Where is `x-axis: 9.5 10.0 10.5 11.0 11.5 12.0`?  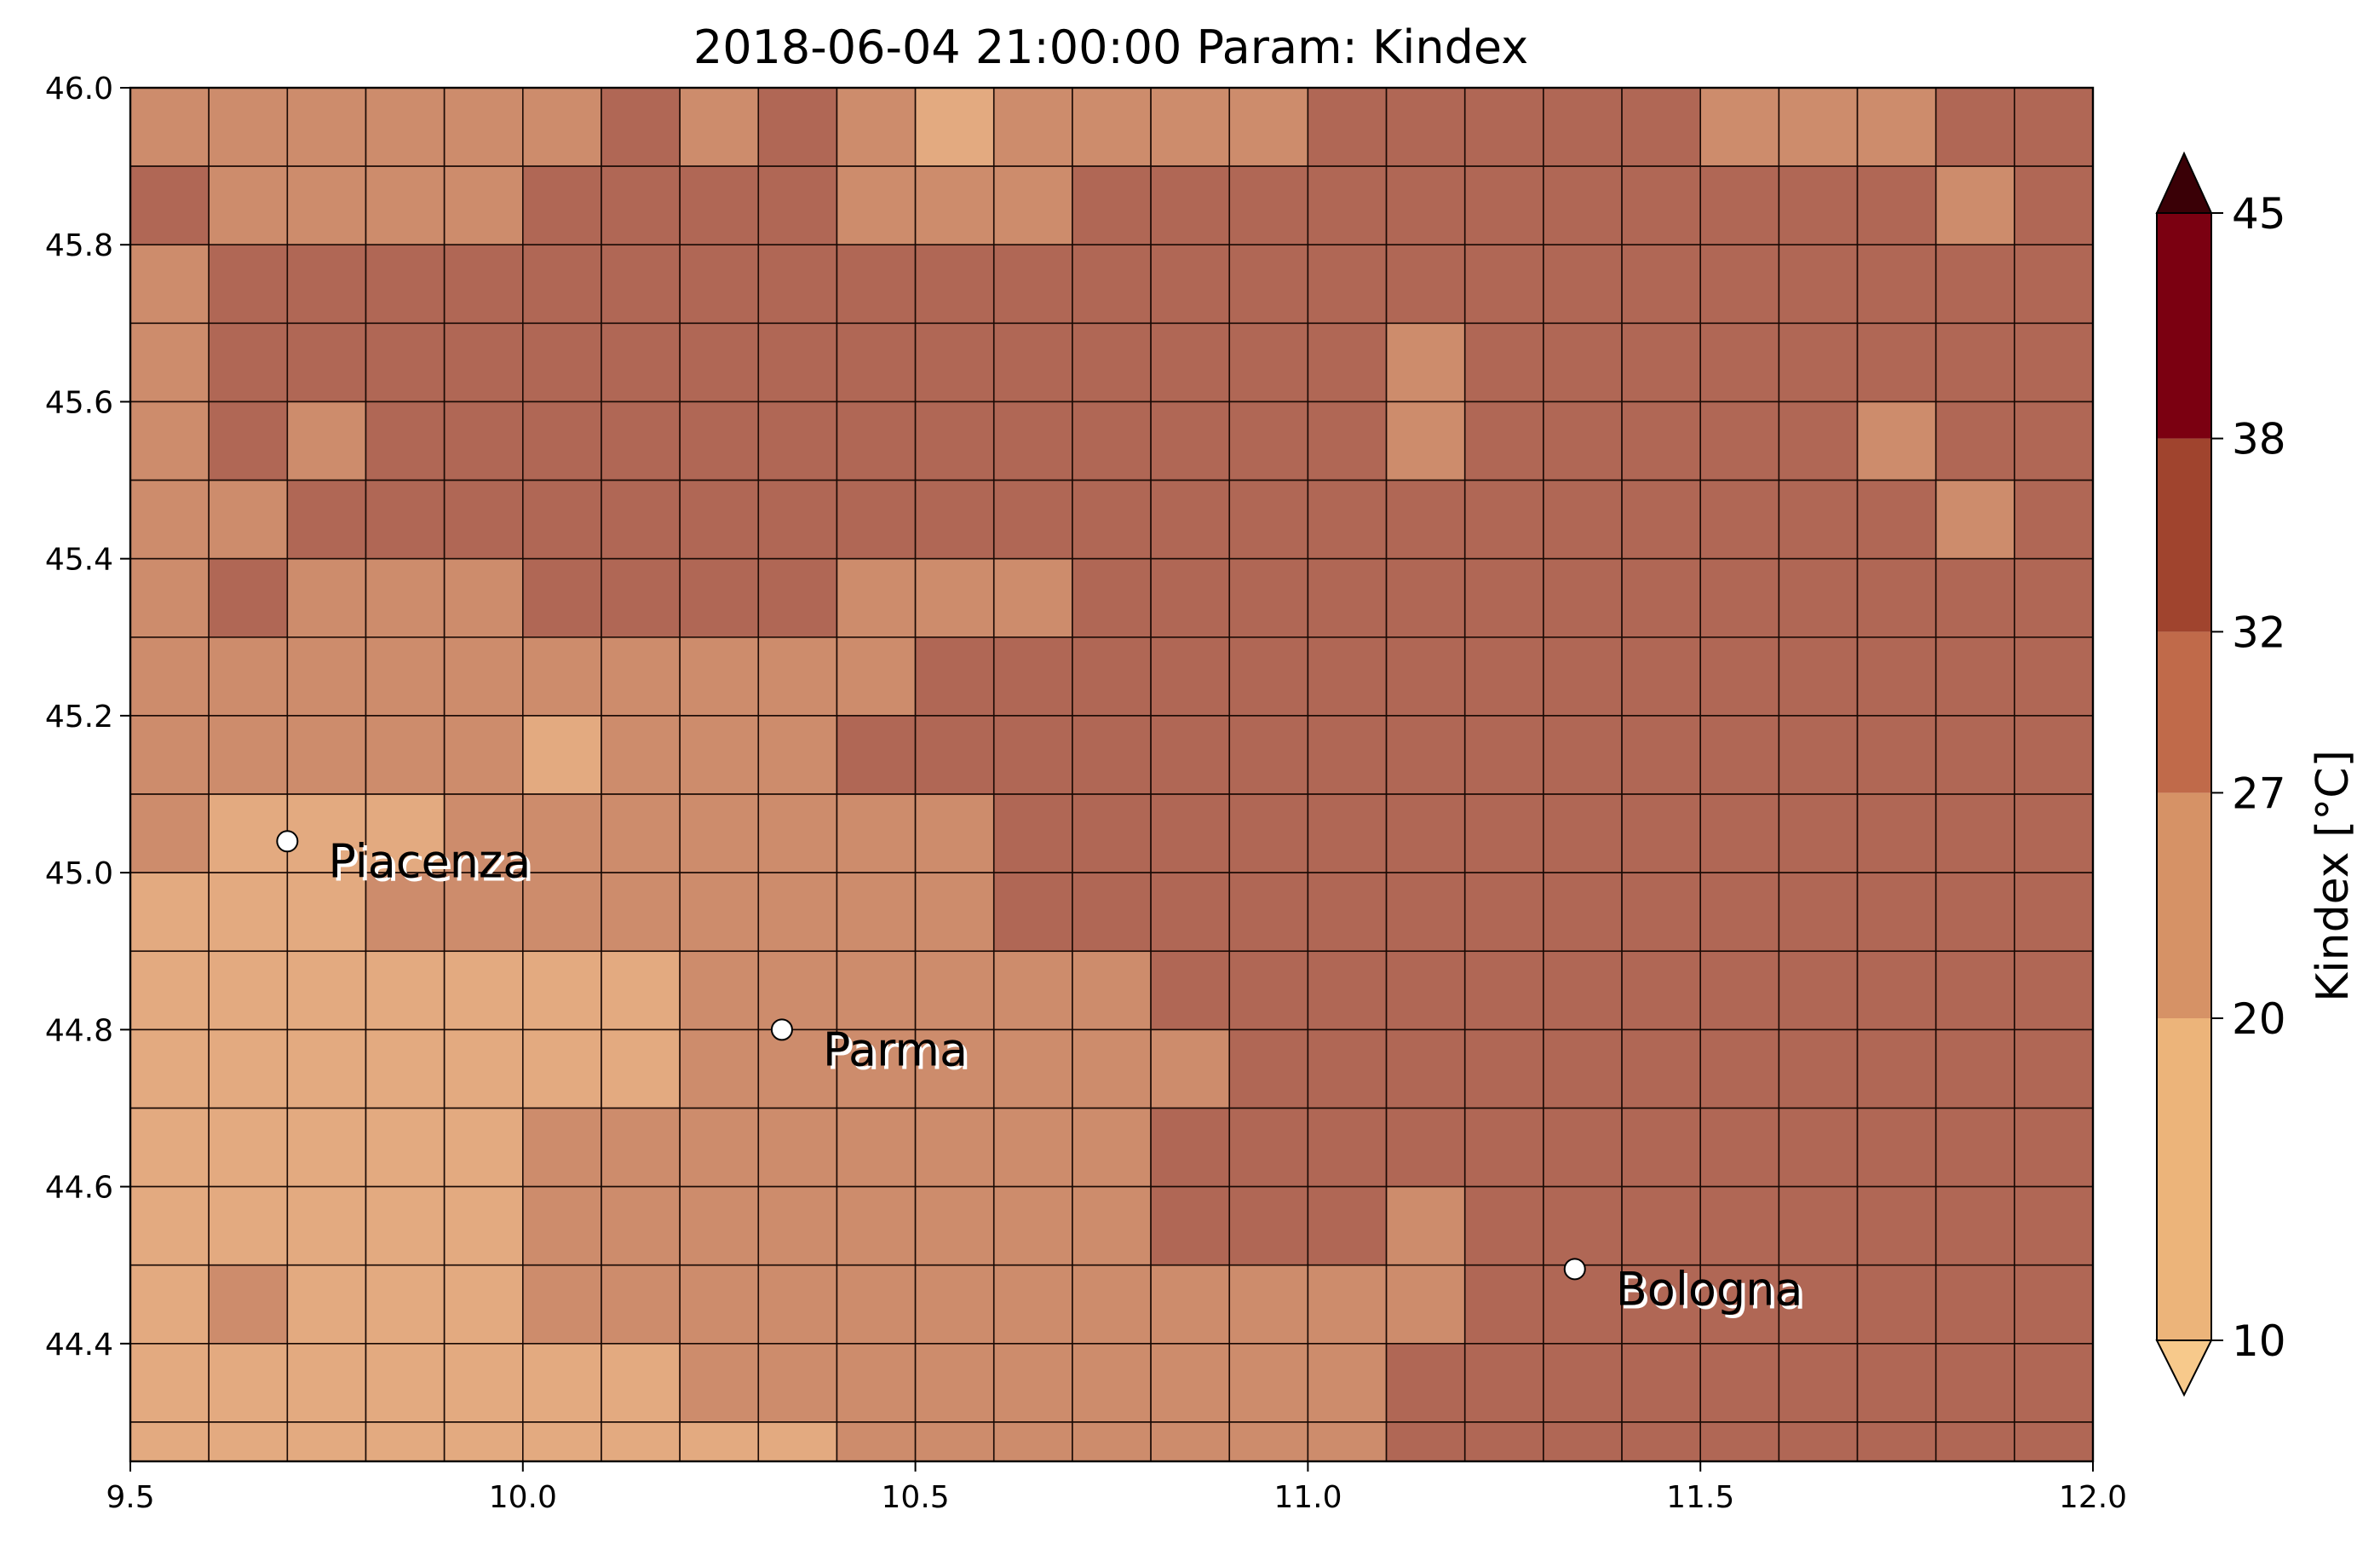 x-axis: 9.5 10.0 10.5 11.0 11.5 12.0 is located at coordinates (1116, 1488).